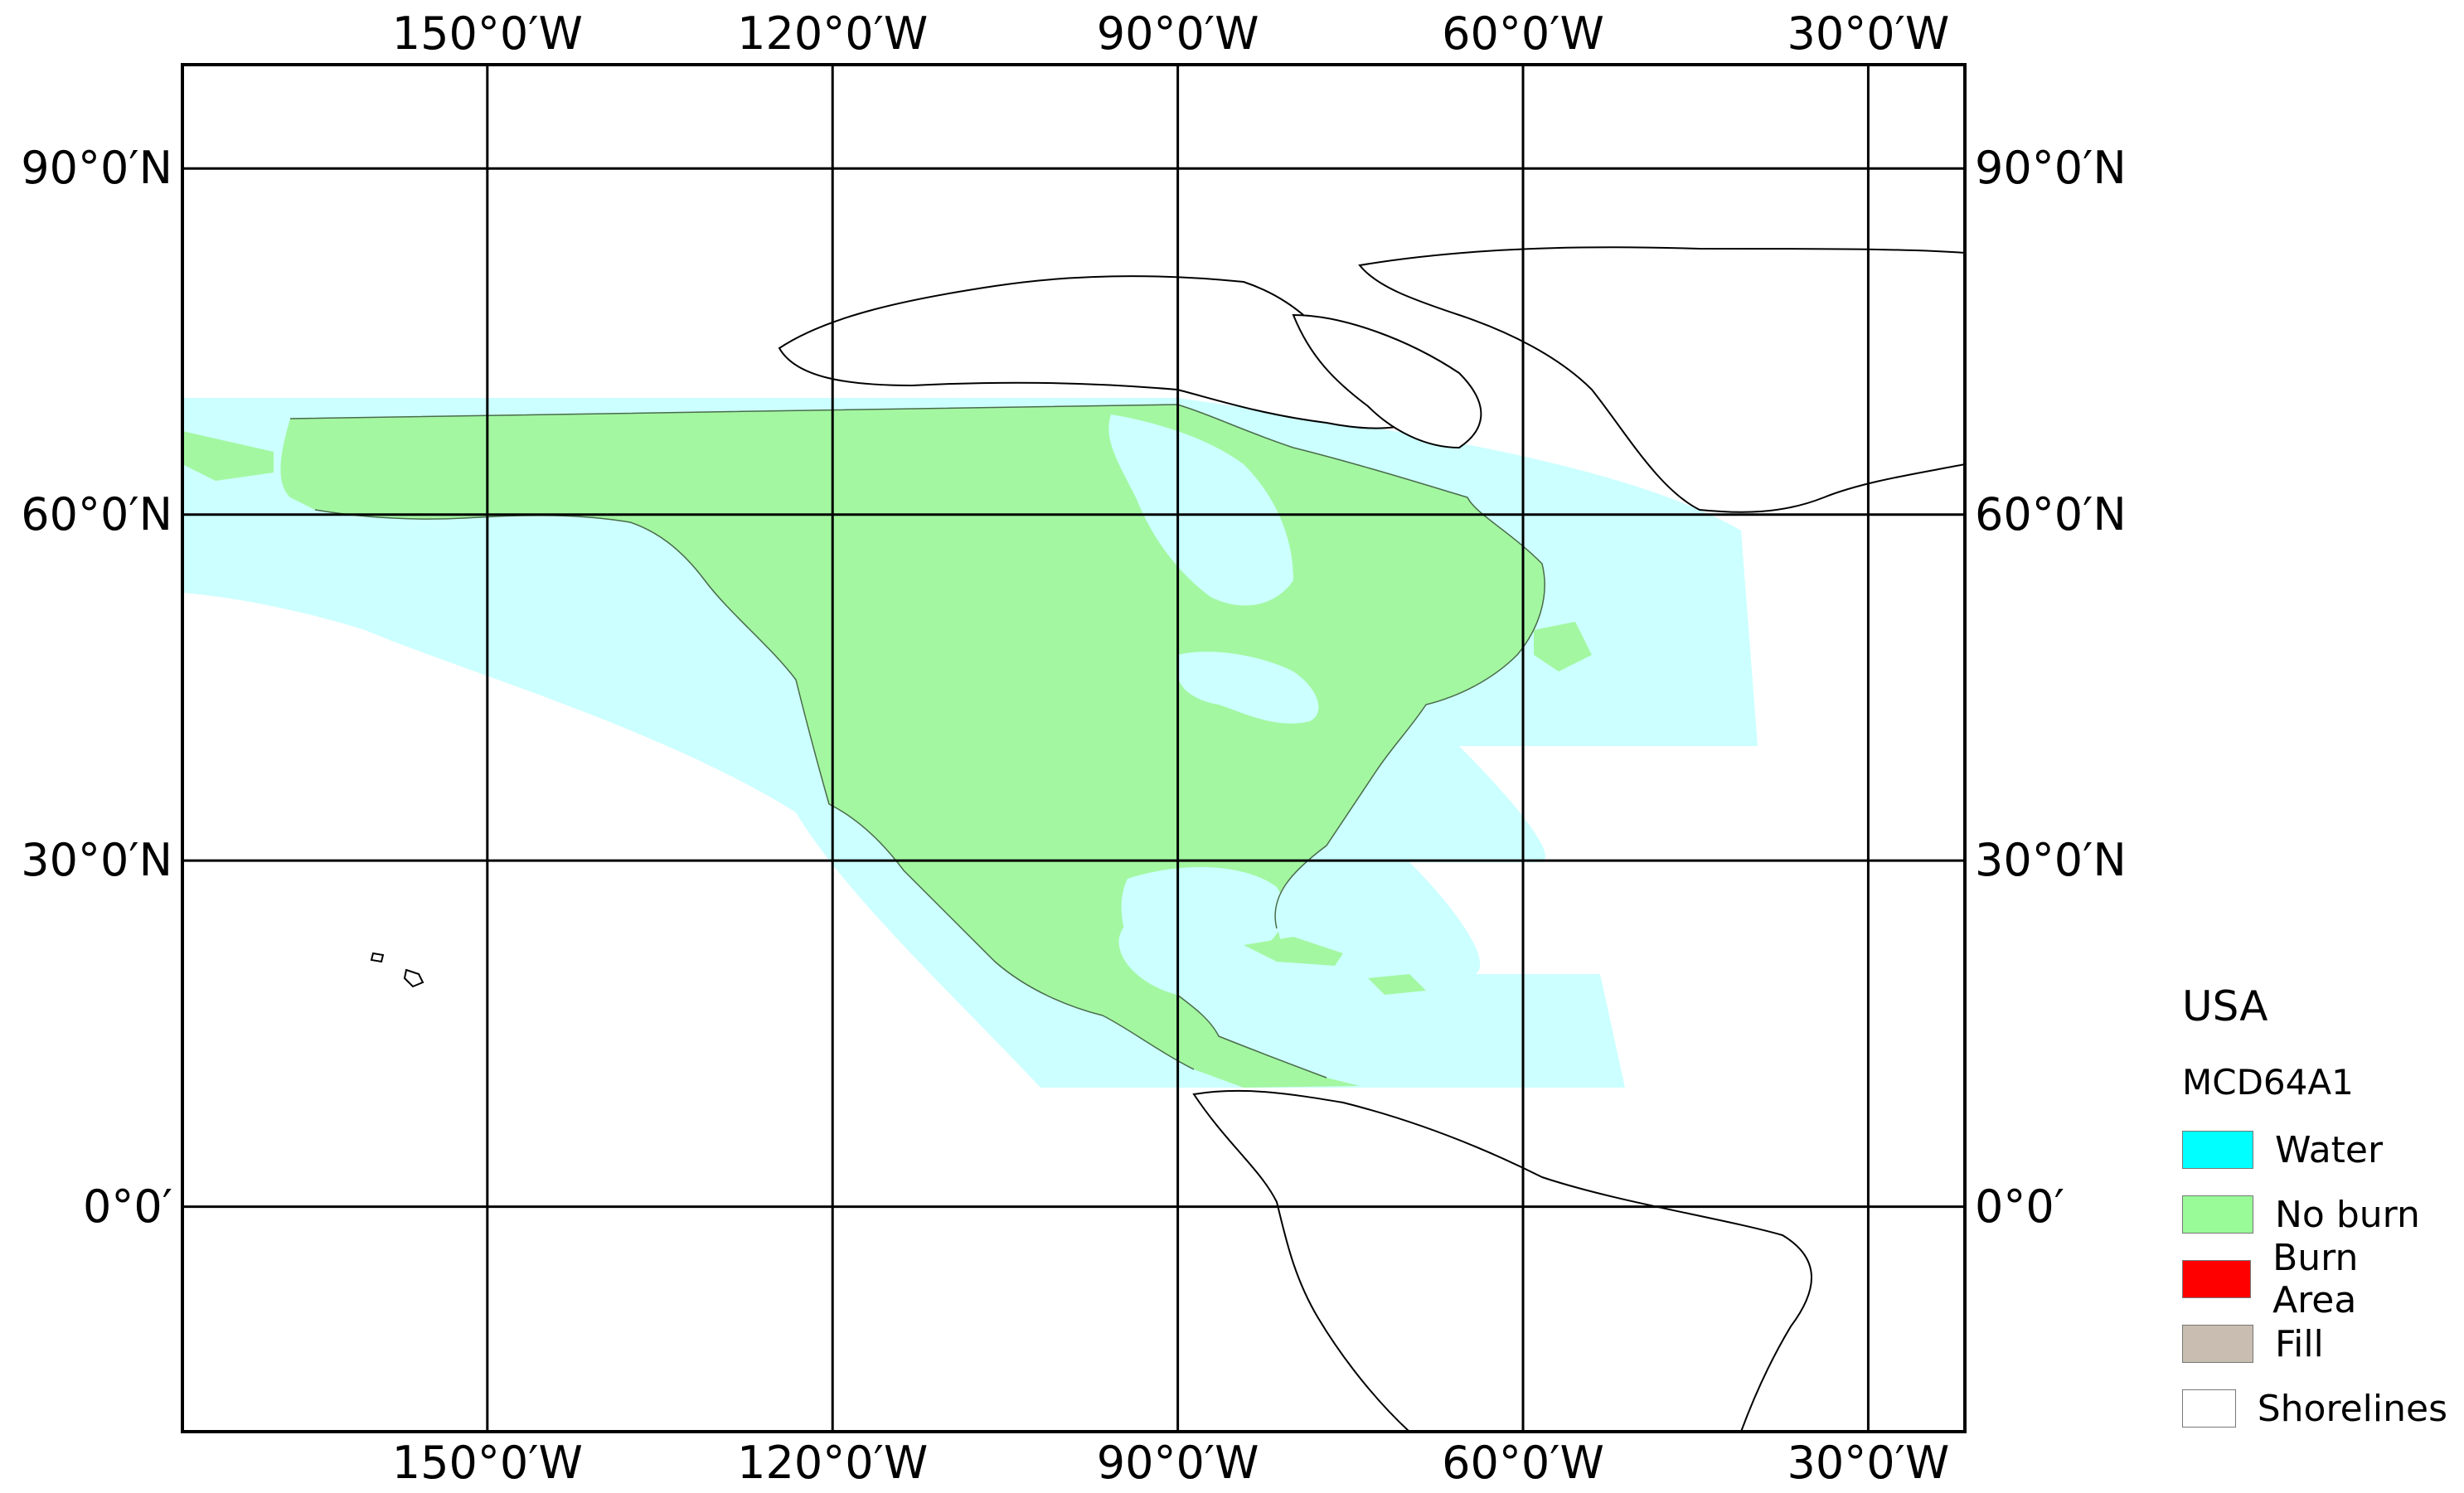 Image resolution: width=2464 pixels, height=1493 pixels. I want to click on gulf-of-mexico, so click(1202, 915).